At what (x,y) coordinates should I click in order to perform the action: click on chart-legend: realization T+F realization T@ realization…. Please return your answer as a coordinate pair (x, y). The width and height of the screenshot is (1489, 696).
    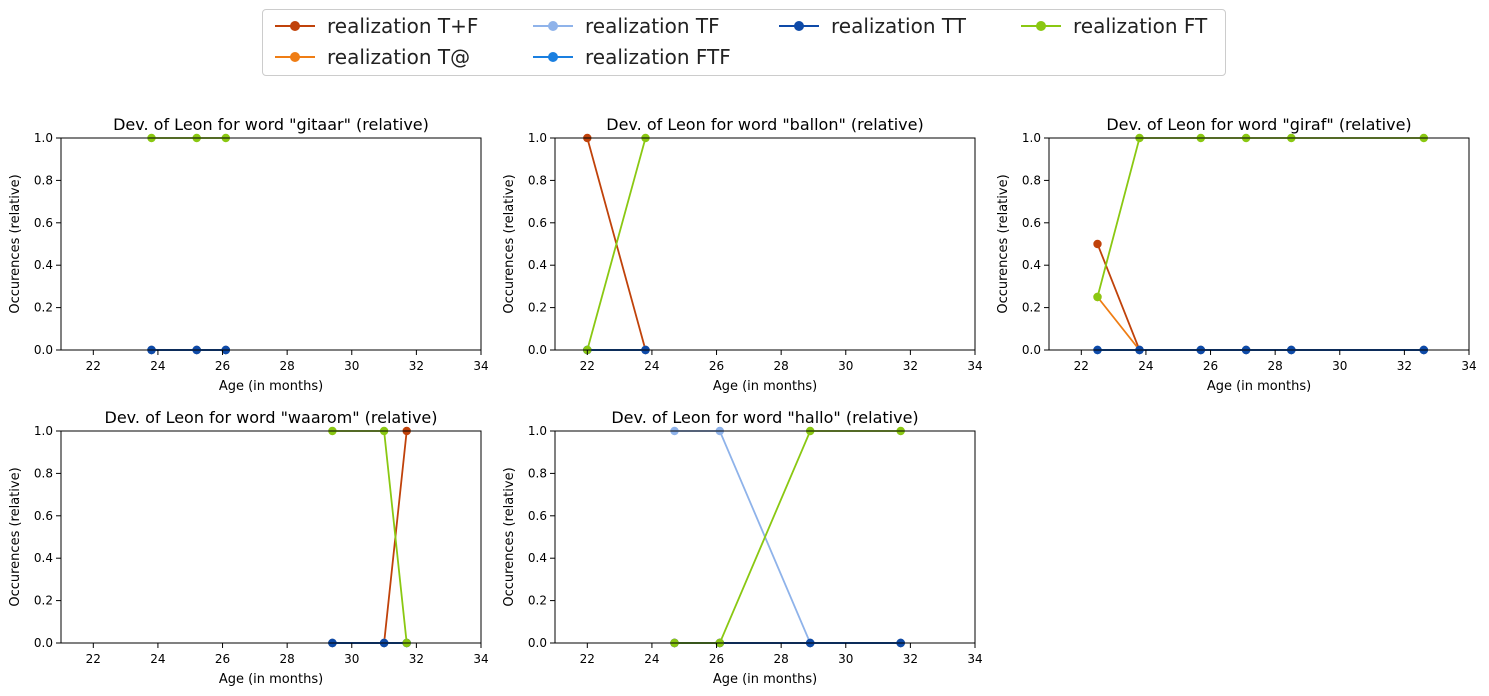
    Looking at the image, I should click on (744, 42).